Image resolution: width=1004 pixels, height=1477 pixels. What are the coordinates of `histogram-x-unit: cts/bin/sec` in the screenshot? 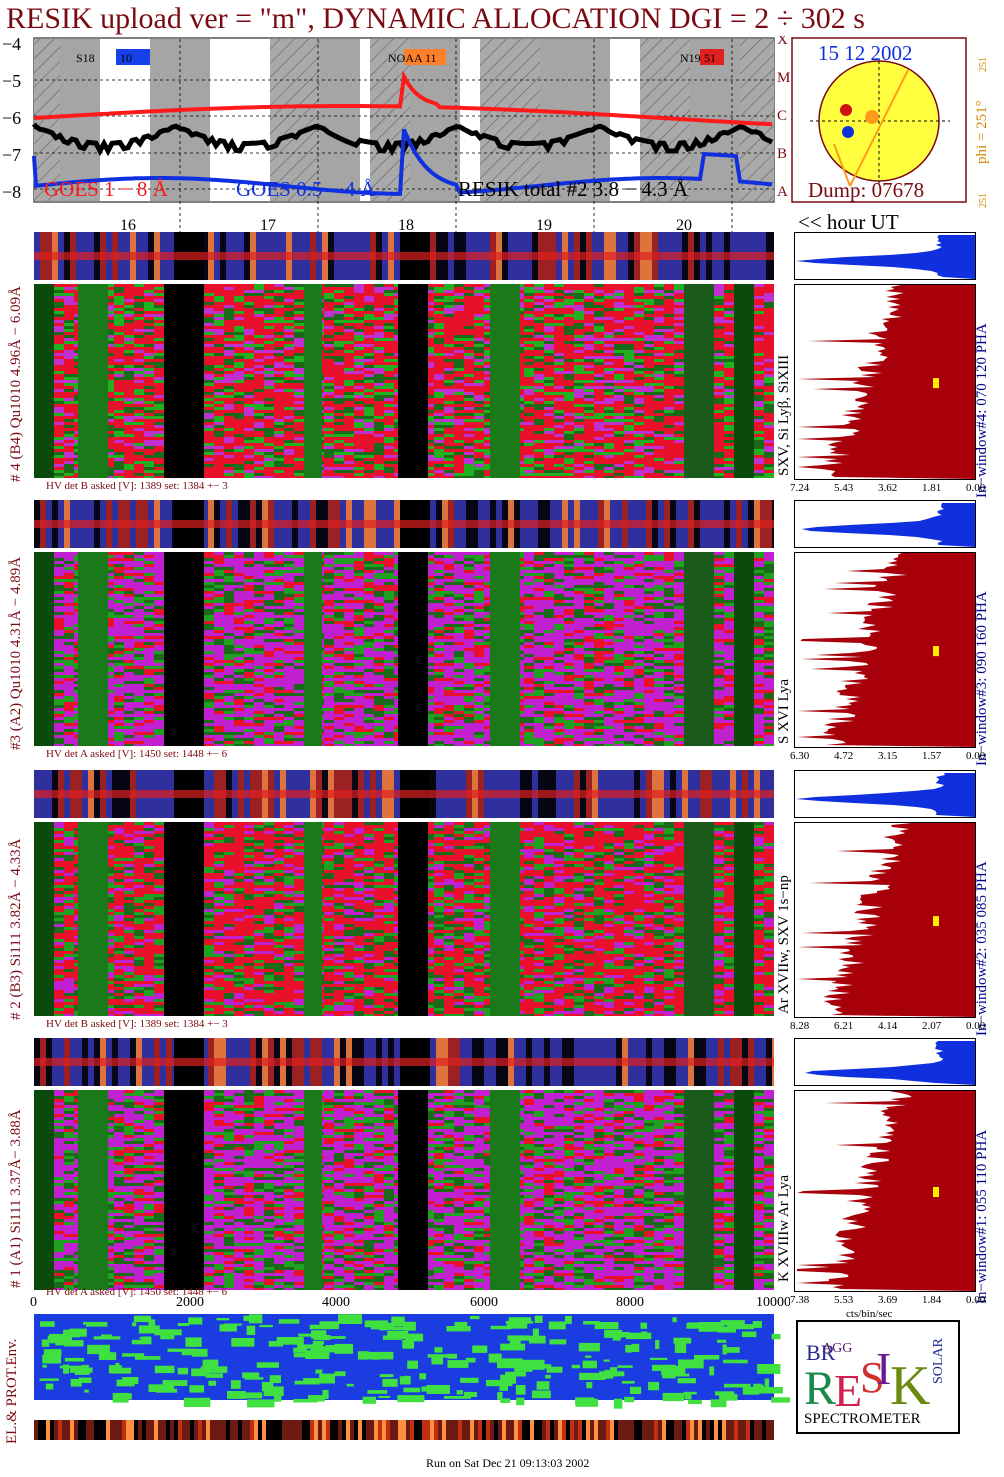 It's located at (869, 1314).